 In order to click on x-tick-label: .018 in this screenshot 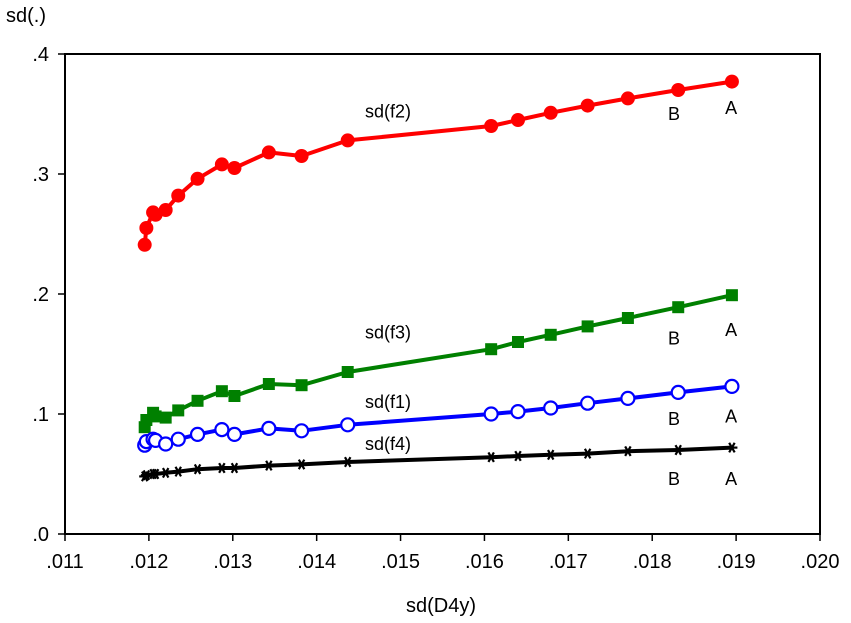, I will do `click(652, 562)`.